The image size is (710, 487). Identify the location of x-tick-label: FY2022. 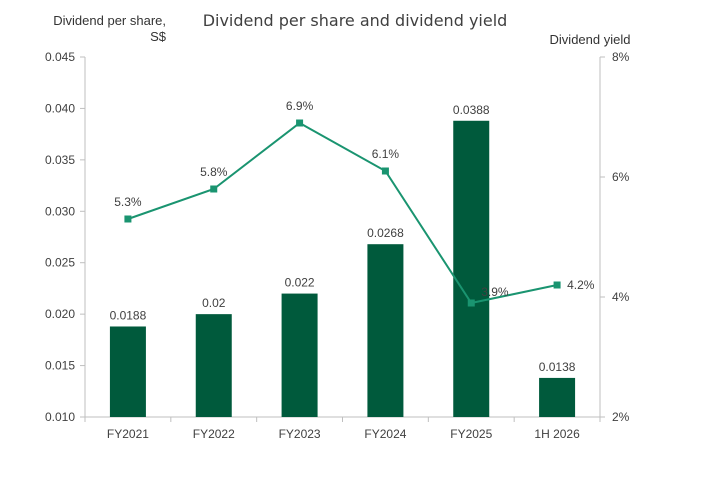
(214, 434).